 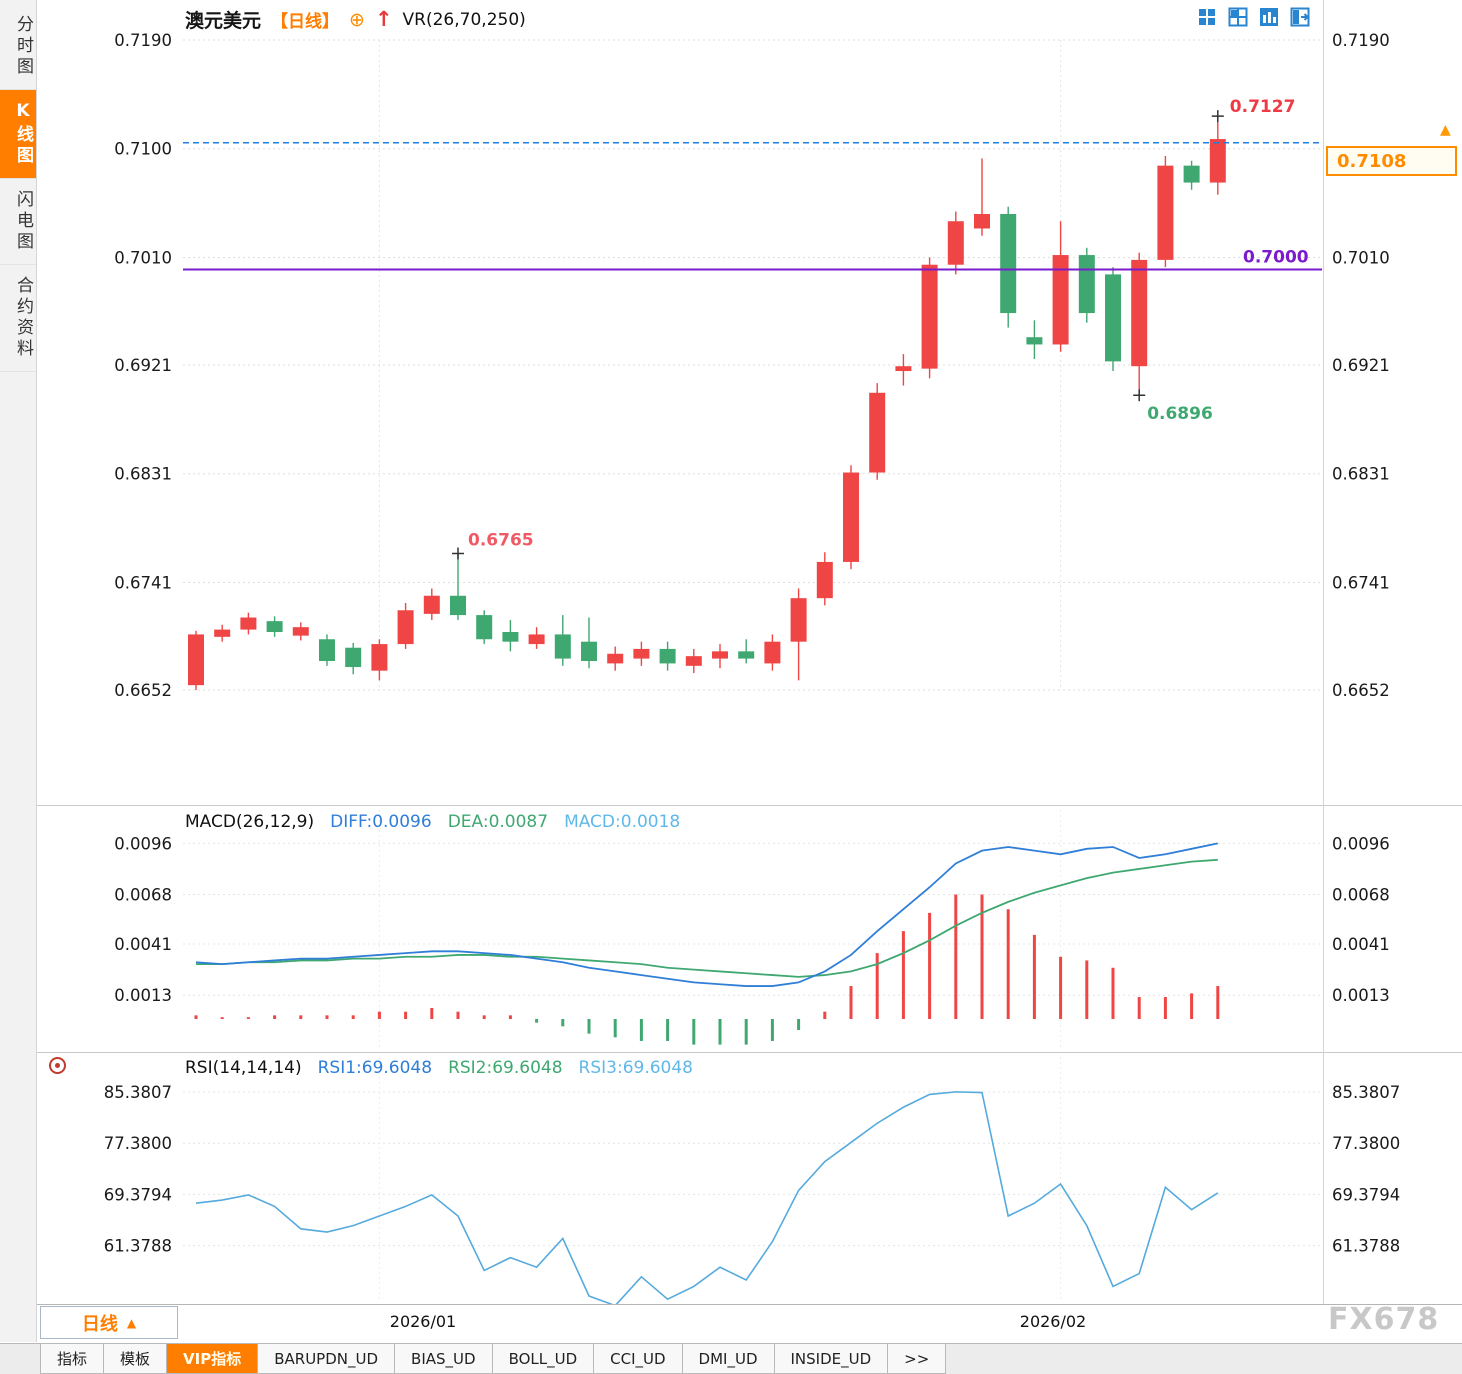 I want to click on macd-axis-label-left: 0.0096, so click(x=143, y=843).